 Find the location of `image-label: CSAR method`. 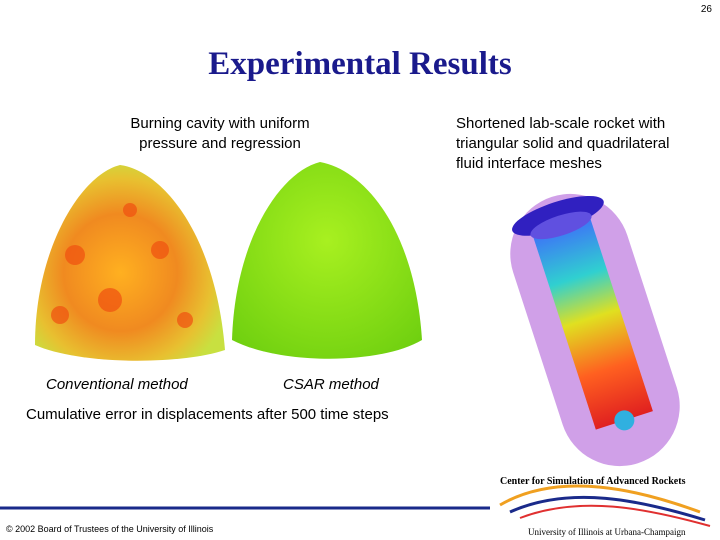

image-label: CSAR method is located at coordinates (331, 384).